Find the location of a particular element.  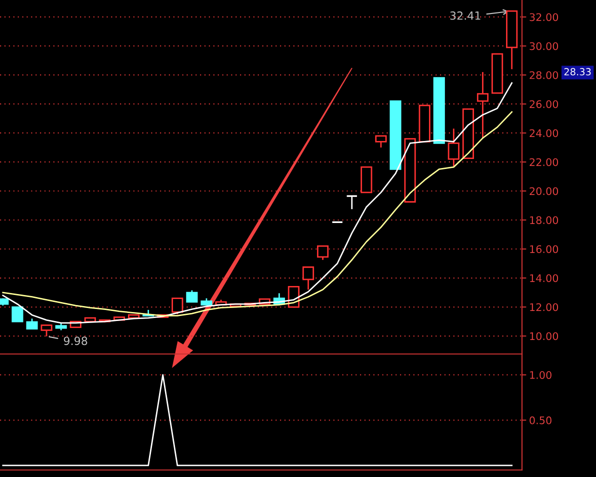

text: 28.33 is located at coordinates (577, 72).